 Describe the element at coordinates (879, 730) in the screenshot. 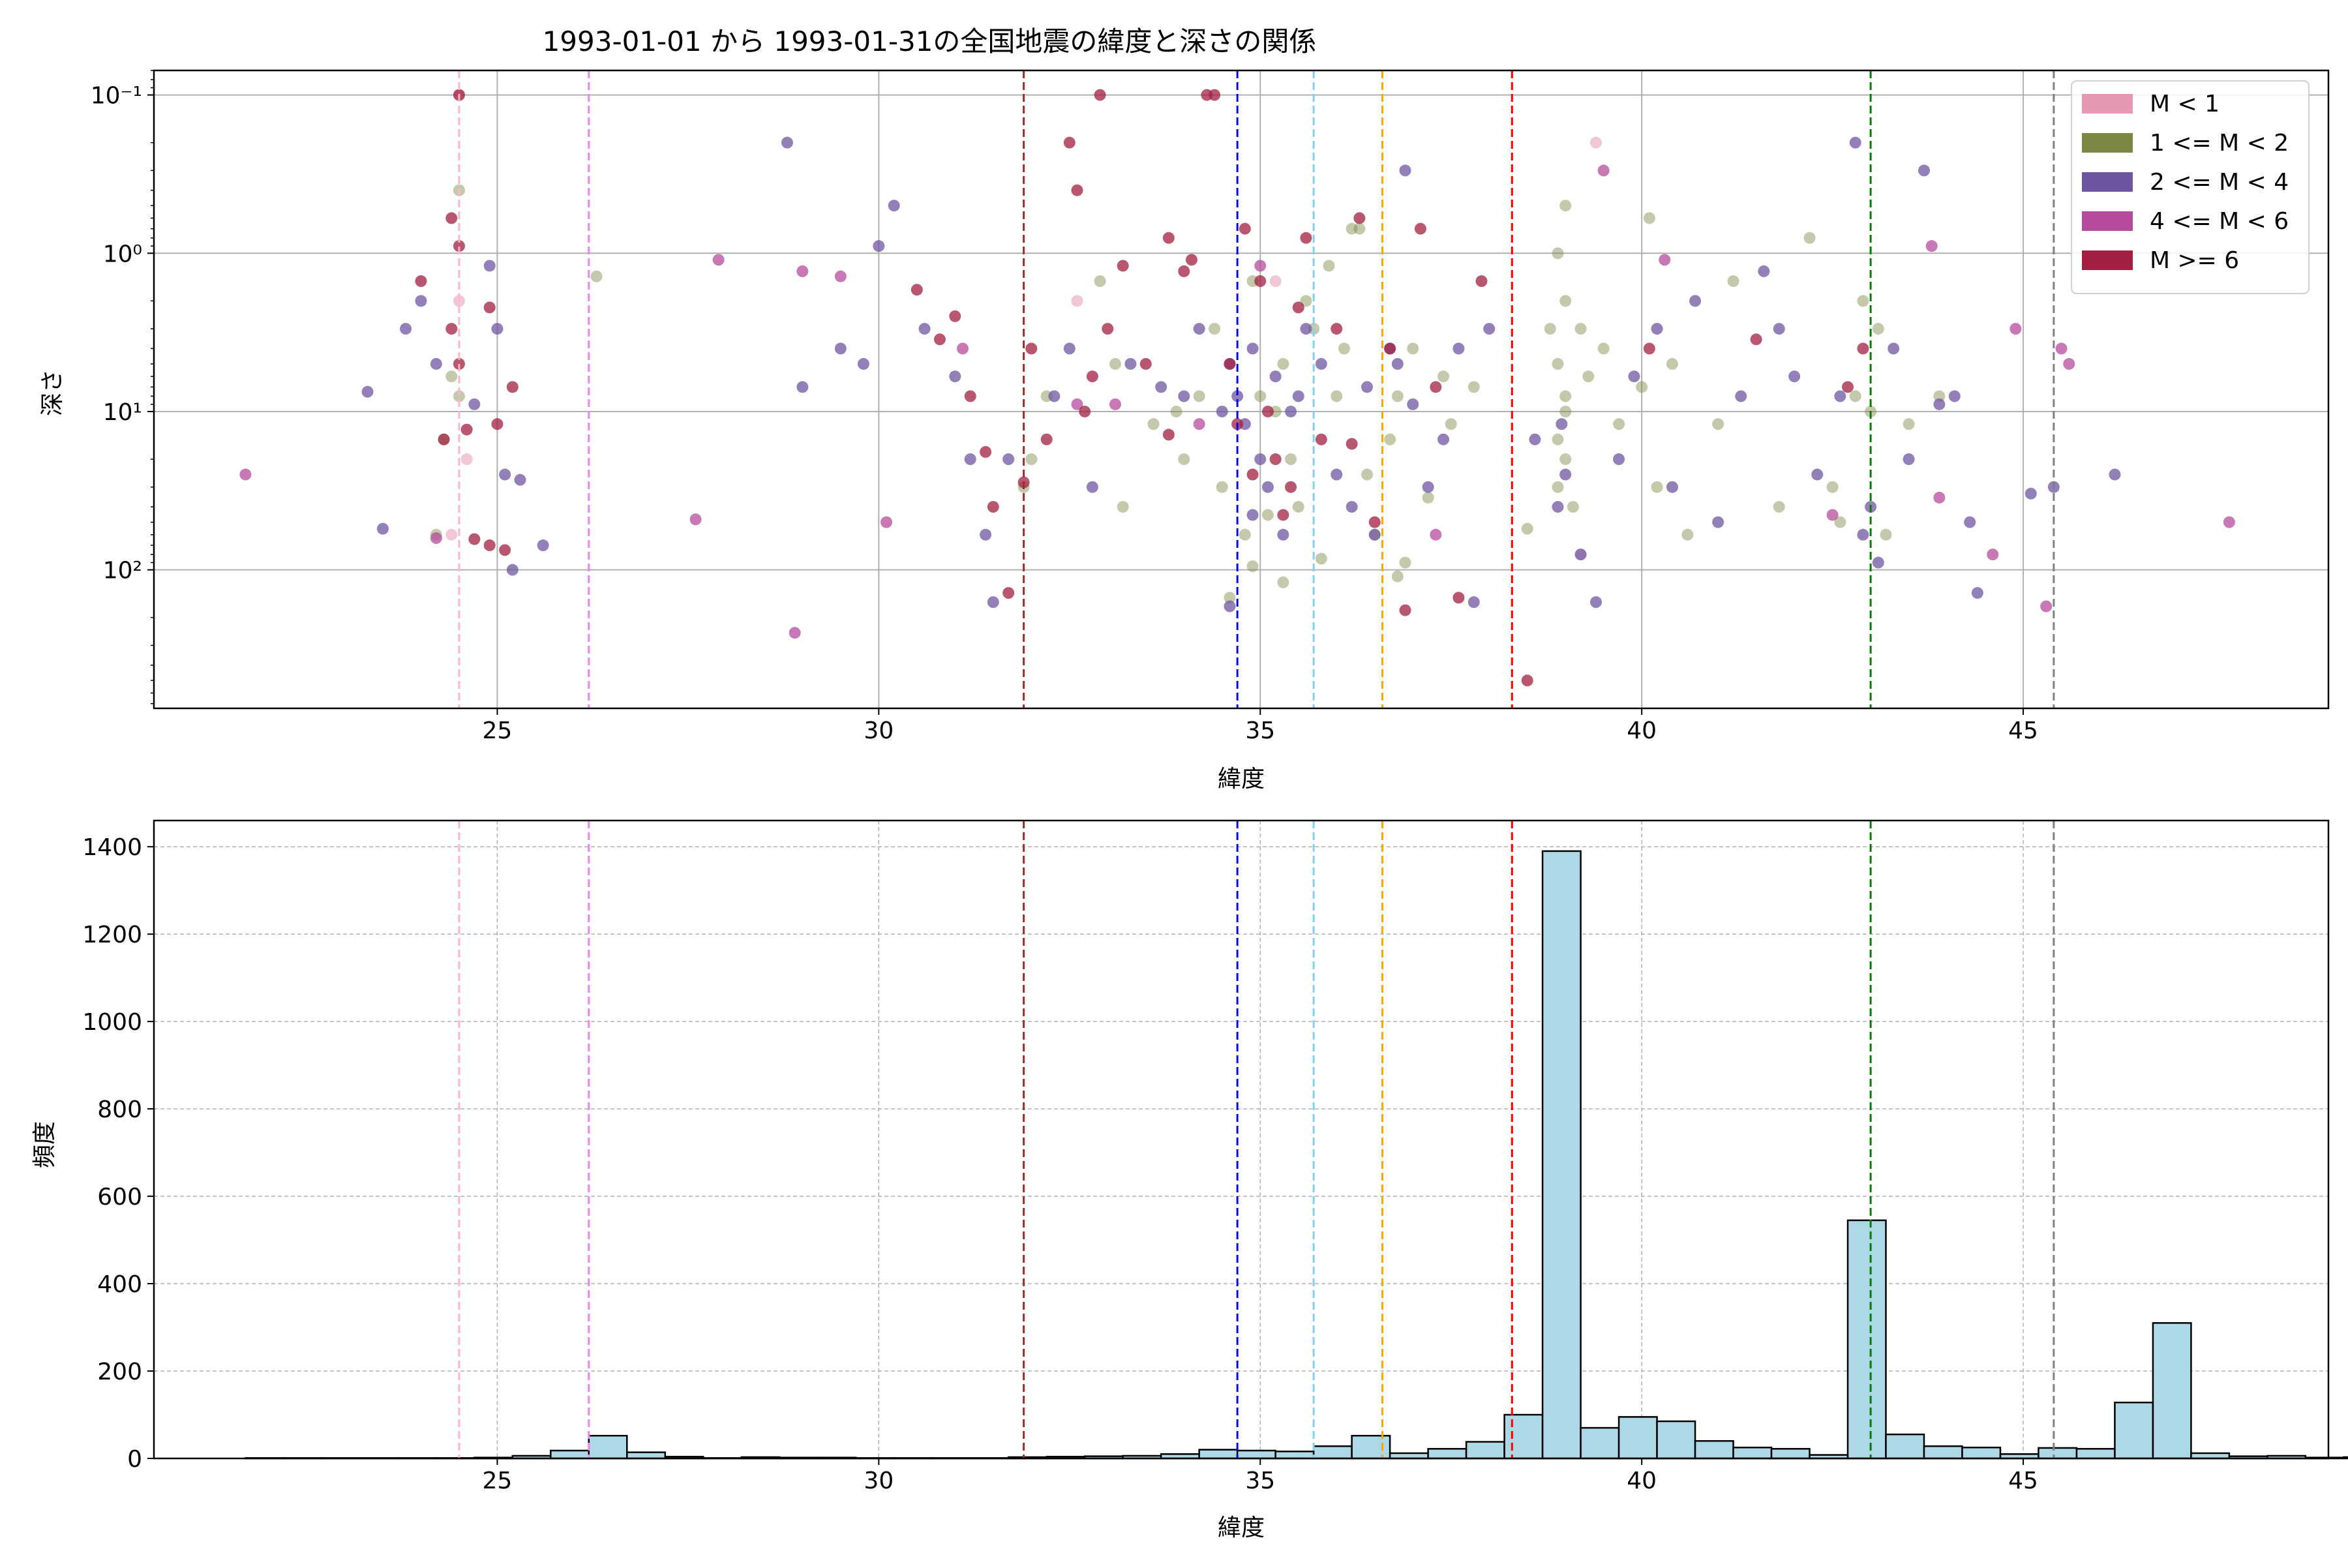

I see `scatter-x-tick-label: 30` at that location.